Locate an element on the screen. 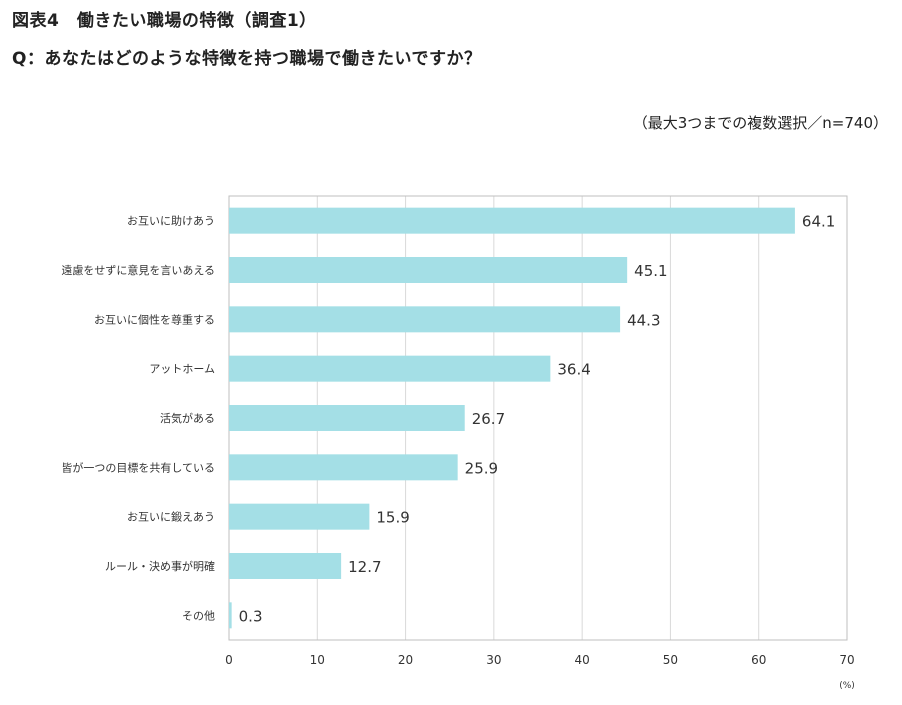 The width and height of the screenshot is (902, 705). value-label: 15.9 is located at coordinates (392, 518).